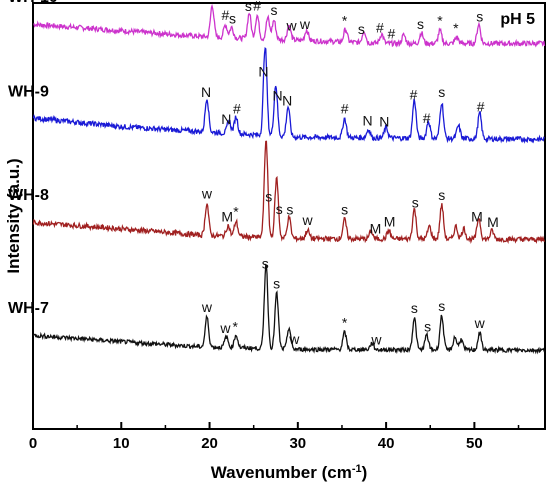  Describe the element at coordinates (33, 158) in the screenshot. I see `series-labels-layer: WH-10 WH-9 WH-8 WH-7` at that location.